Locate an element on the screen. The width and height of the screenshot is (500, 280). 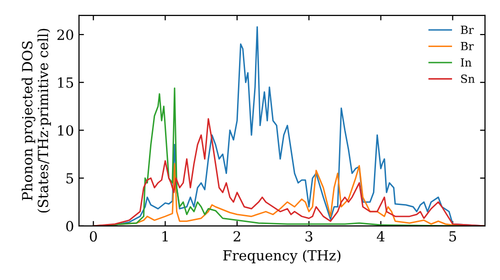
x-tick-label: 4 is located at coordinates (380, 236).